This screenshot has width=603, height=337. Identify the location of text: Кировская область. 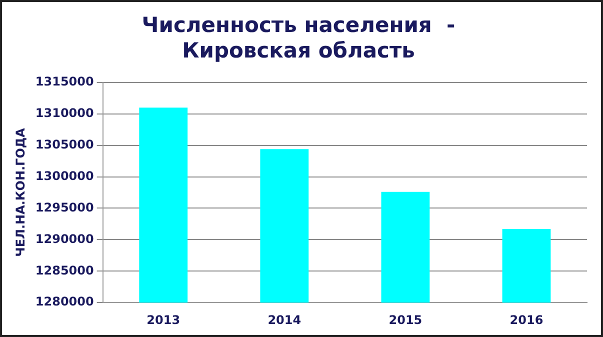
(298, 50).